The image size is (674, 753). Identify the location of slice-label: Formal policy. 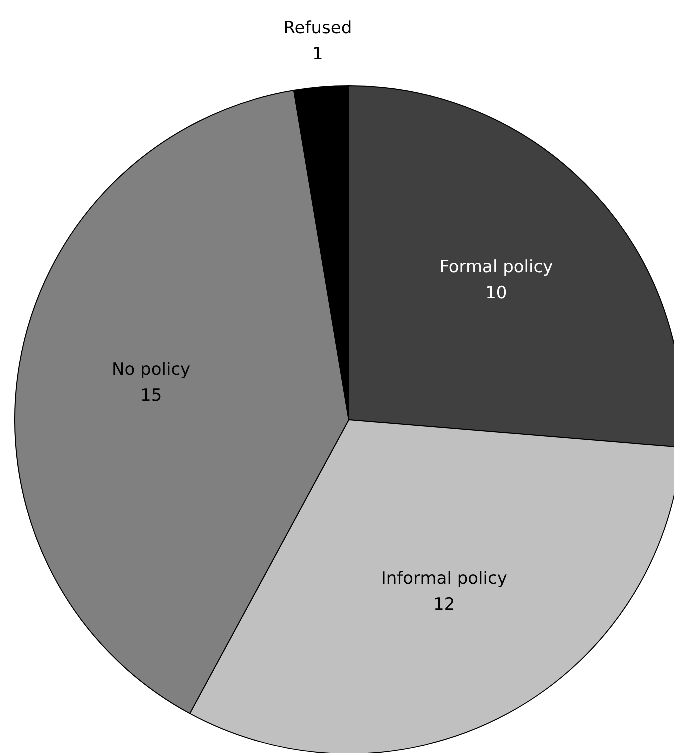
(497, 267).